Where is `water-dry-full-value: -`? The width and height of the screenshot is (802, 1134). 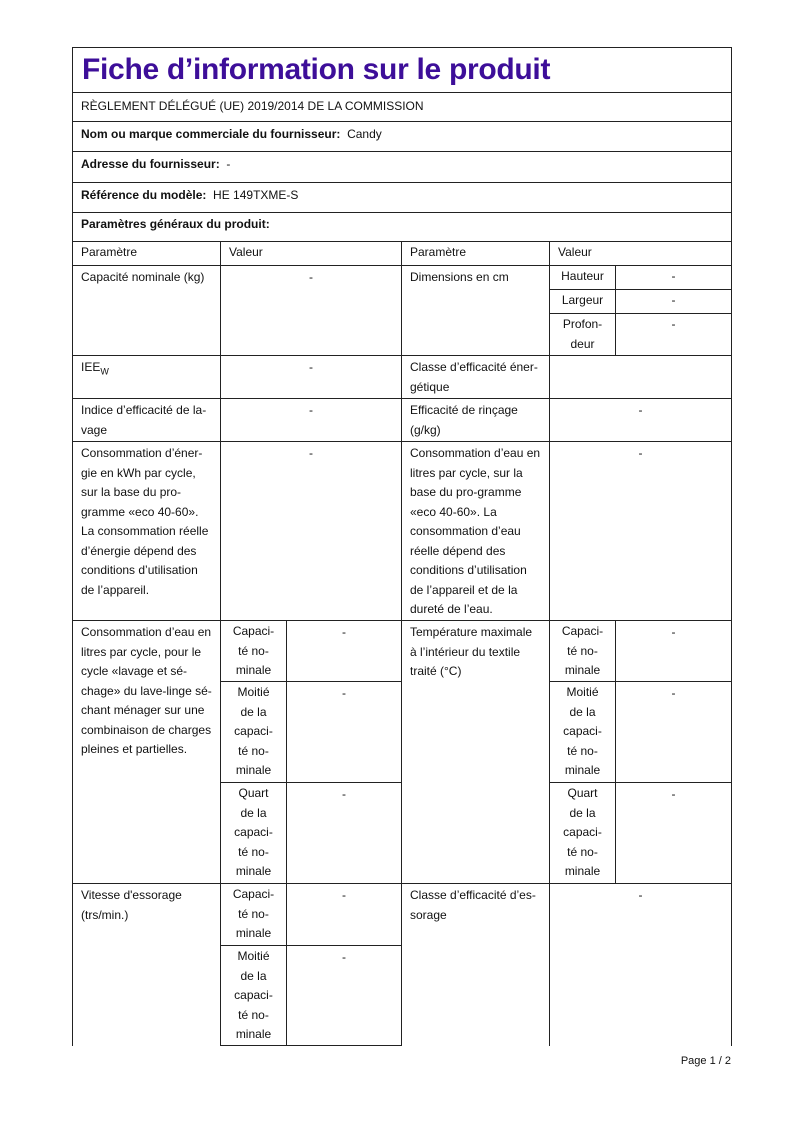 water-dry-full-value: - is located at coordinates (344, 651).